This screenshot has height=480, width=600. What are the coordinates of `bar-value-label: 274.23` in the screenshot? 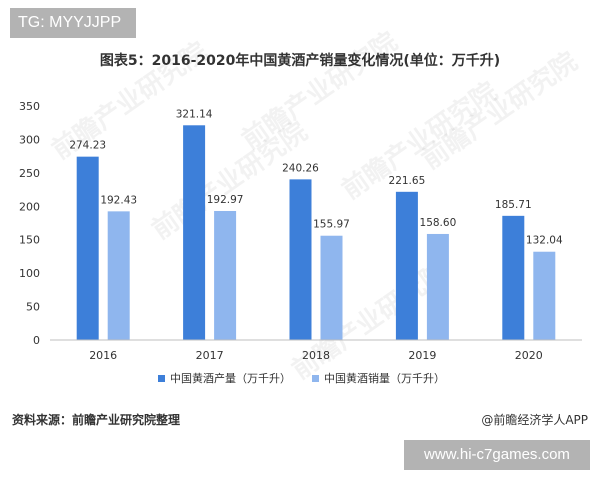 It's located at (87, 146).